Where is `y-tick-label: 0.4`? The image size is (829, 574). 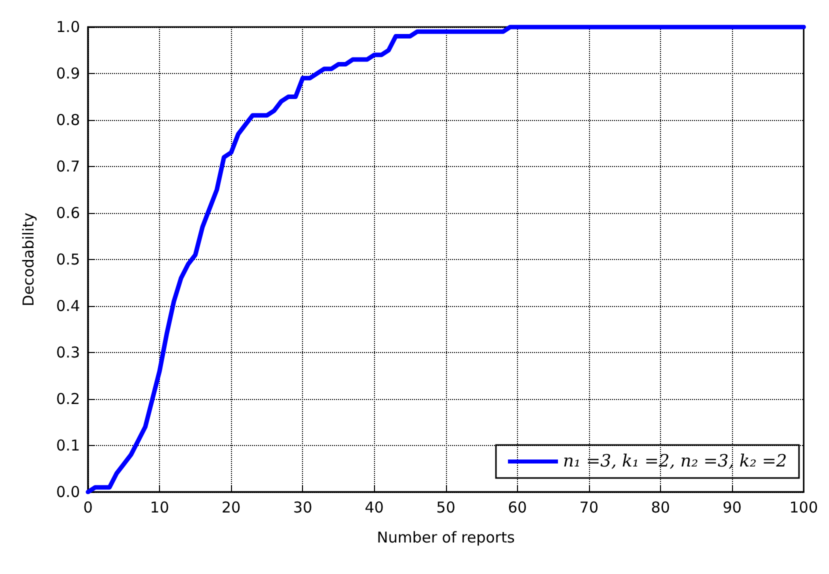 y-tick-label: 0.4 is located at coordinates (68, 306).